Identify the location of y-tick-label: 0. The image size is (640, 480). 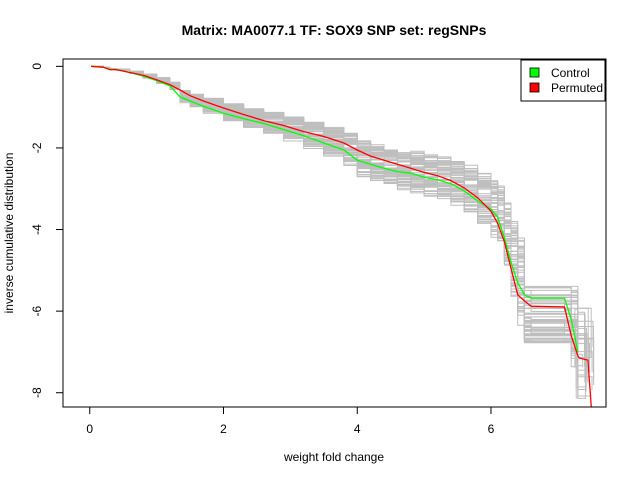
(37, 66).